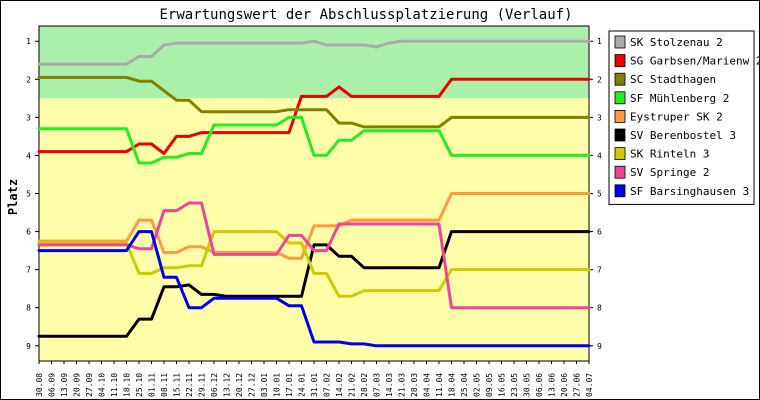 The width and height of the screenshot is (760, 400). Describe the element at coordinates (683, 135) in the screenshot. I see `legend-label: SV Berenbostel 3` at that location.